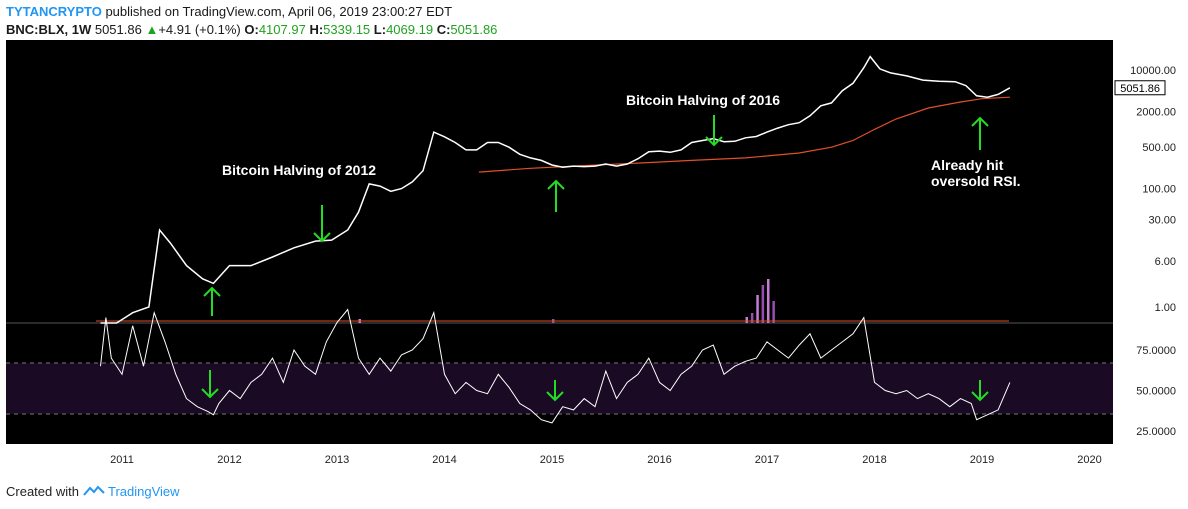  Describe the element at coordinates (144, 491) in the screenshot. I see `tradingview-link: TradingView` at that location.